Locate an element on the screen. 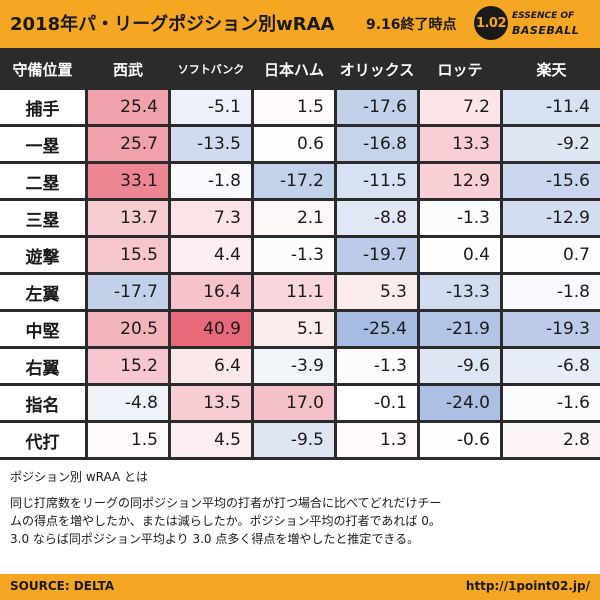 The width and height of the screenshot is (600, 600). wraa-value-cell: -9.6 is located at coordinates (460, 366).